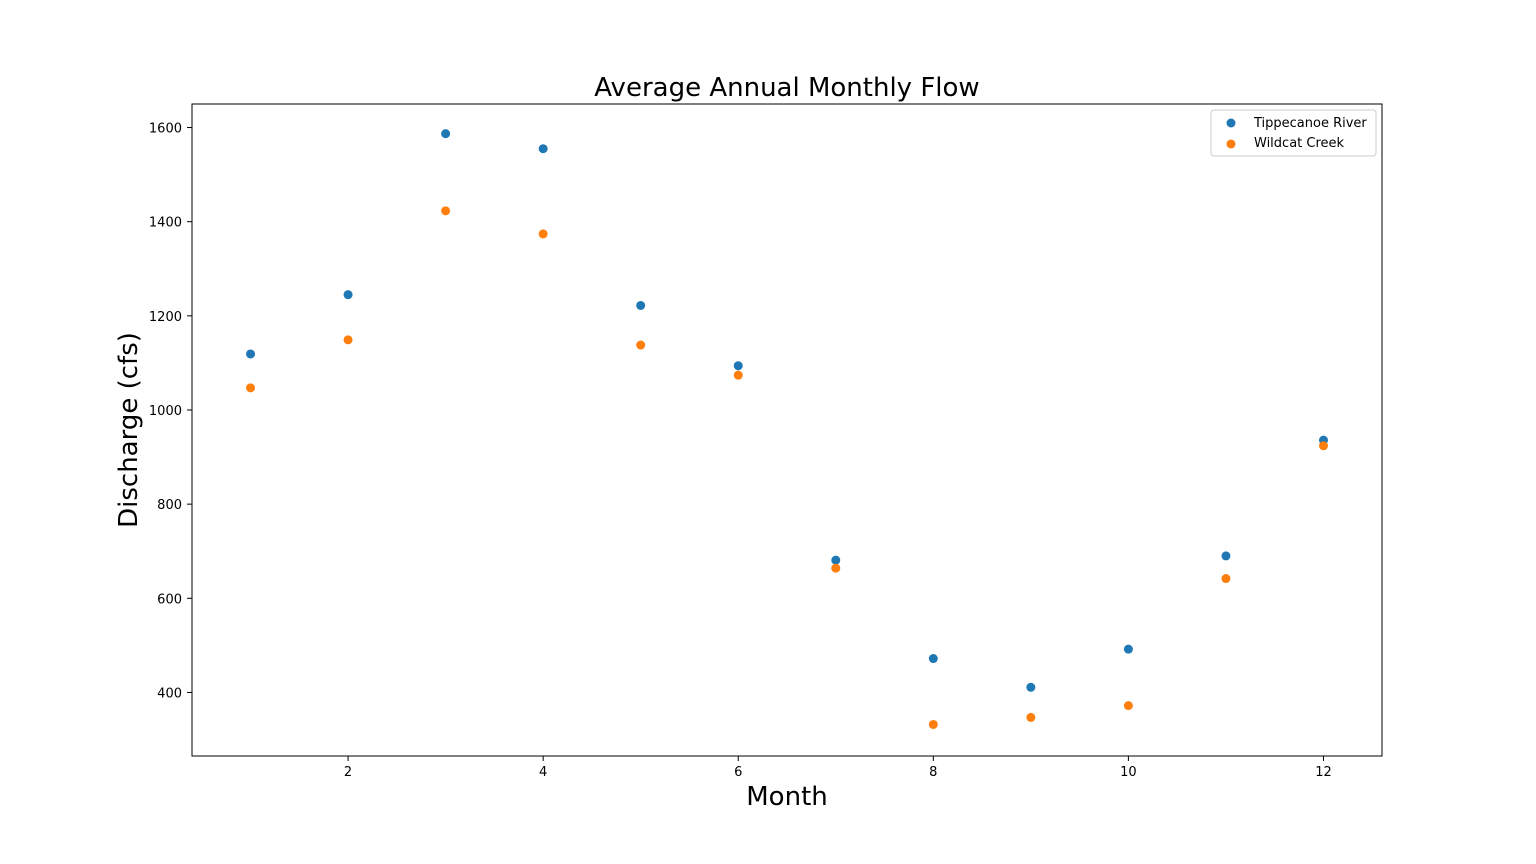 Image resolution: width=1536 pixels, height=864 pixels. I want to click on chart-title: Average Annual Monthly Flow, so click(786, 88).